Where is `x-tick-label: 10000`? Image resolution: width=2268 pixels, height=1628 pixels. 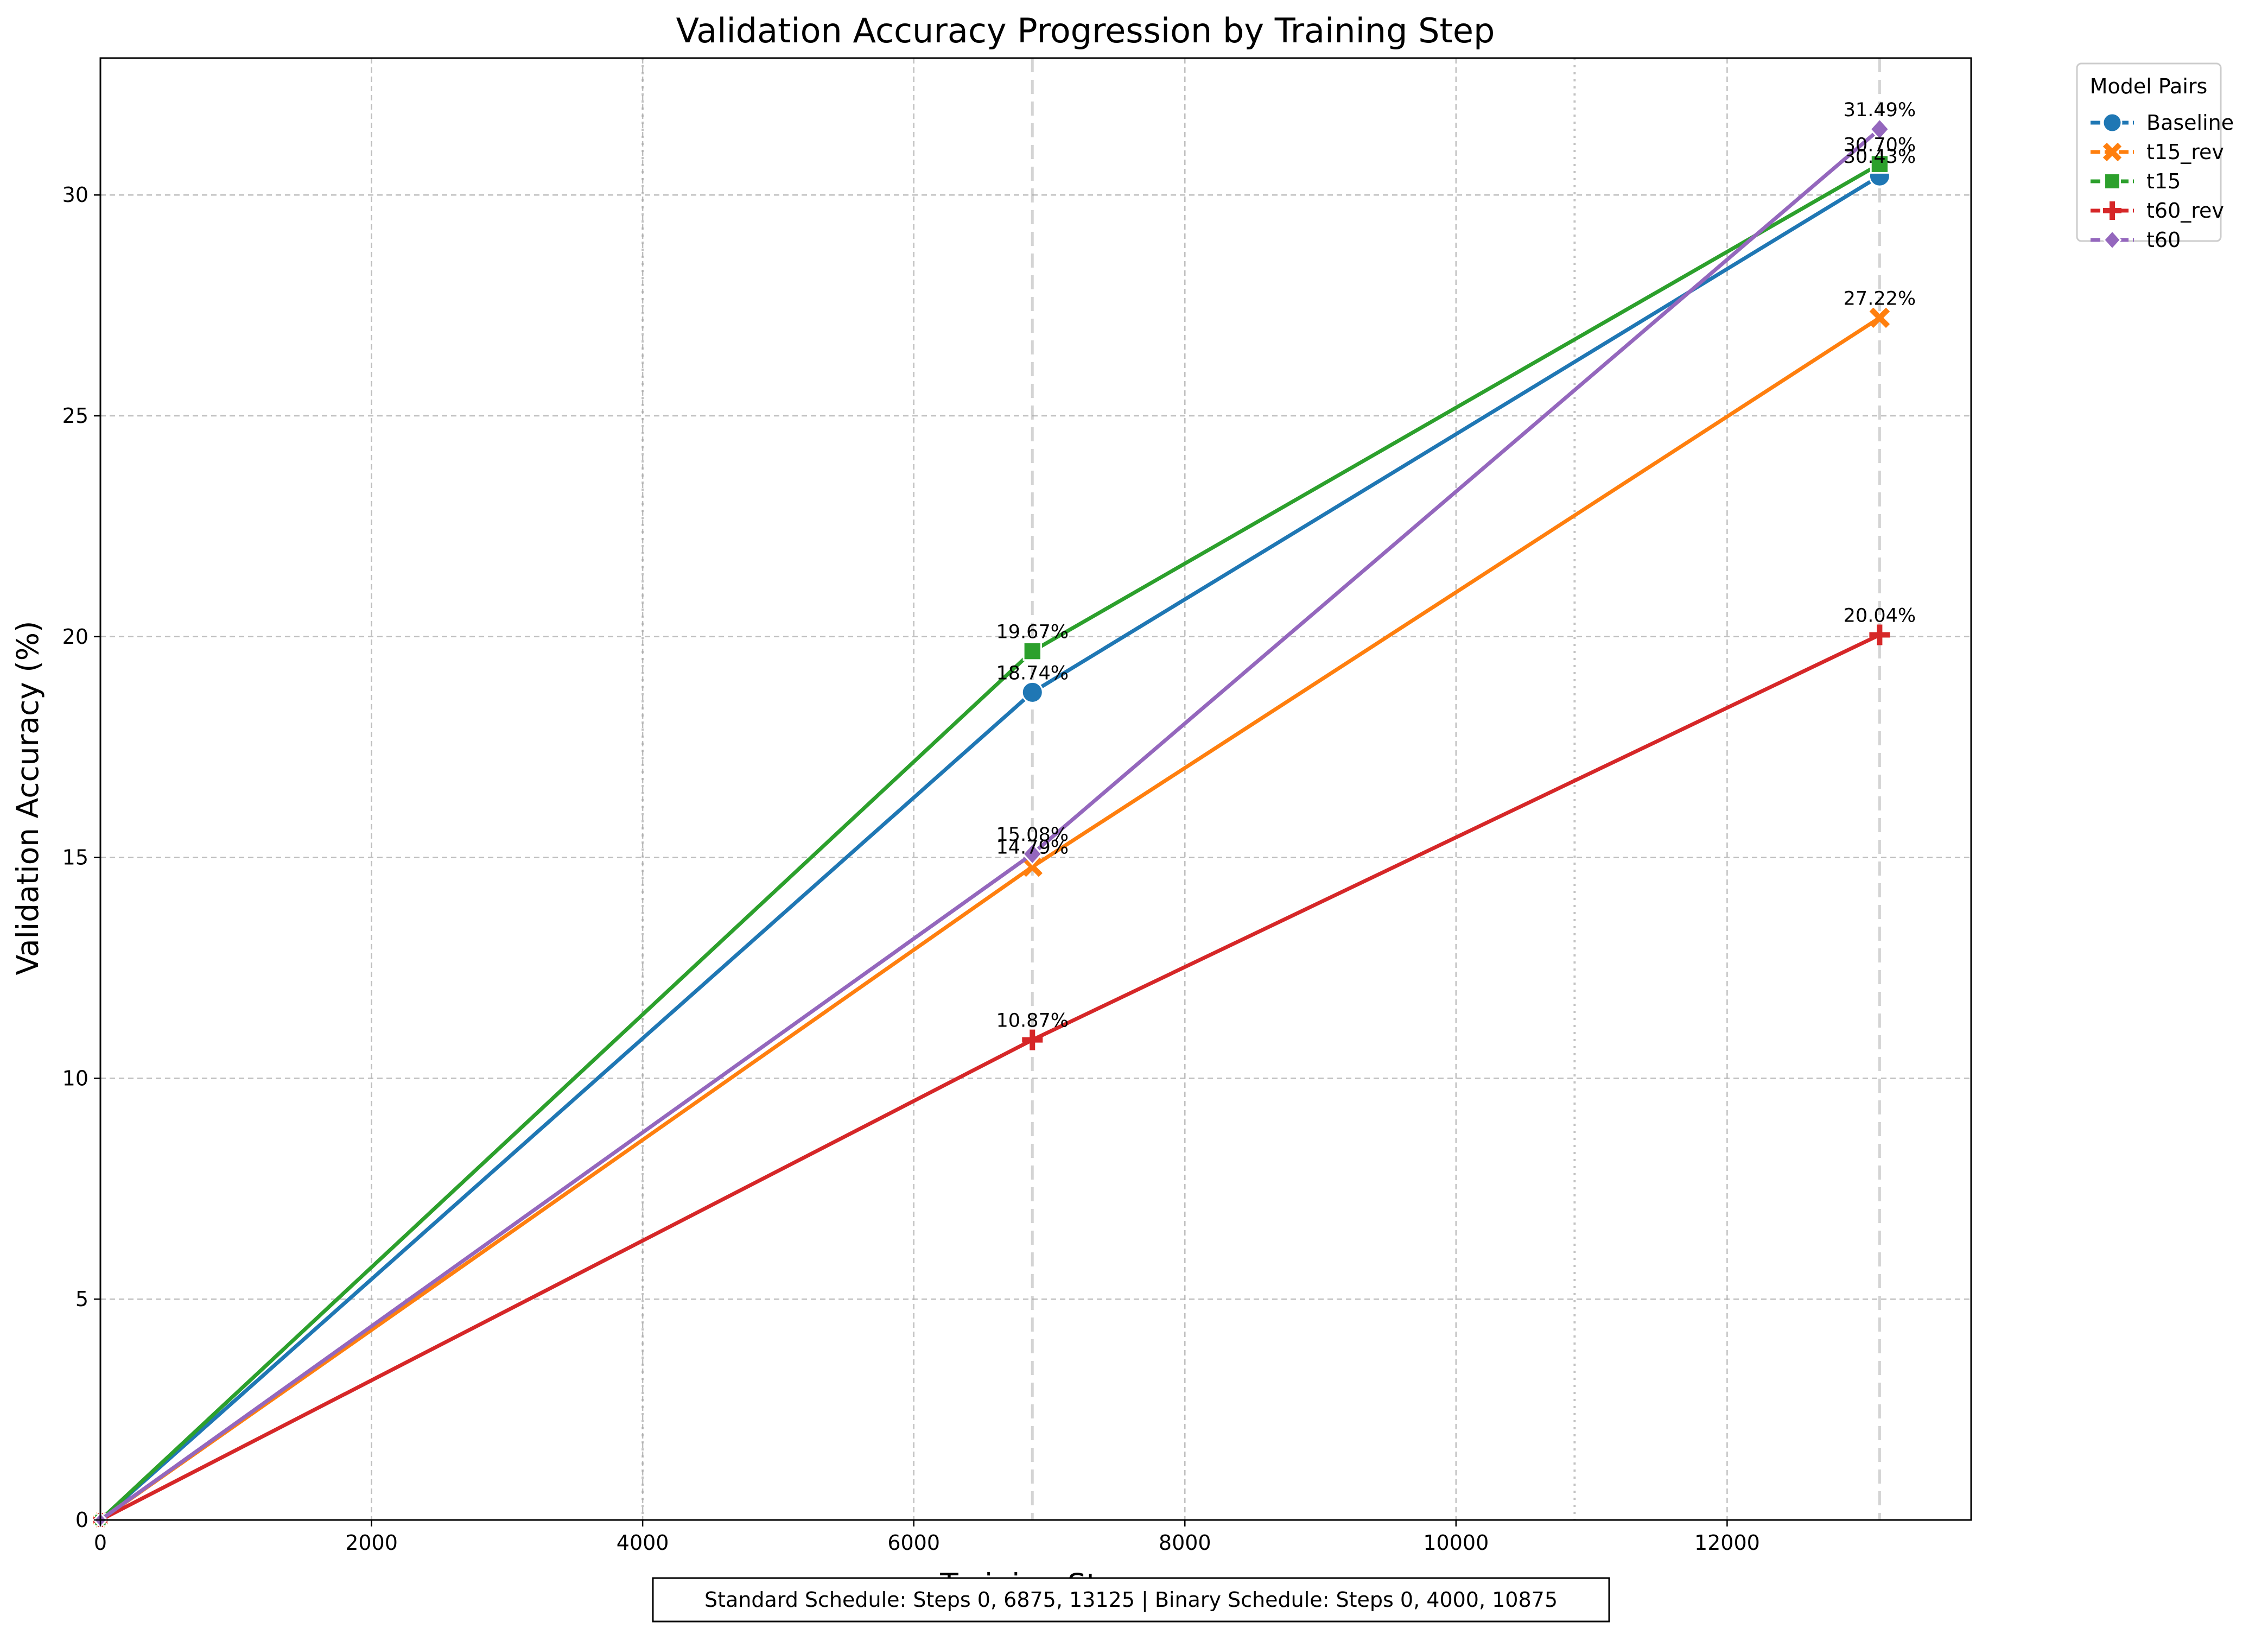
x-tick-label: 10000 is located at coordinates (1456, 1543).